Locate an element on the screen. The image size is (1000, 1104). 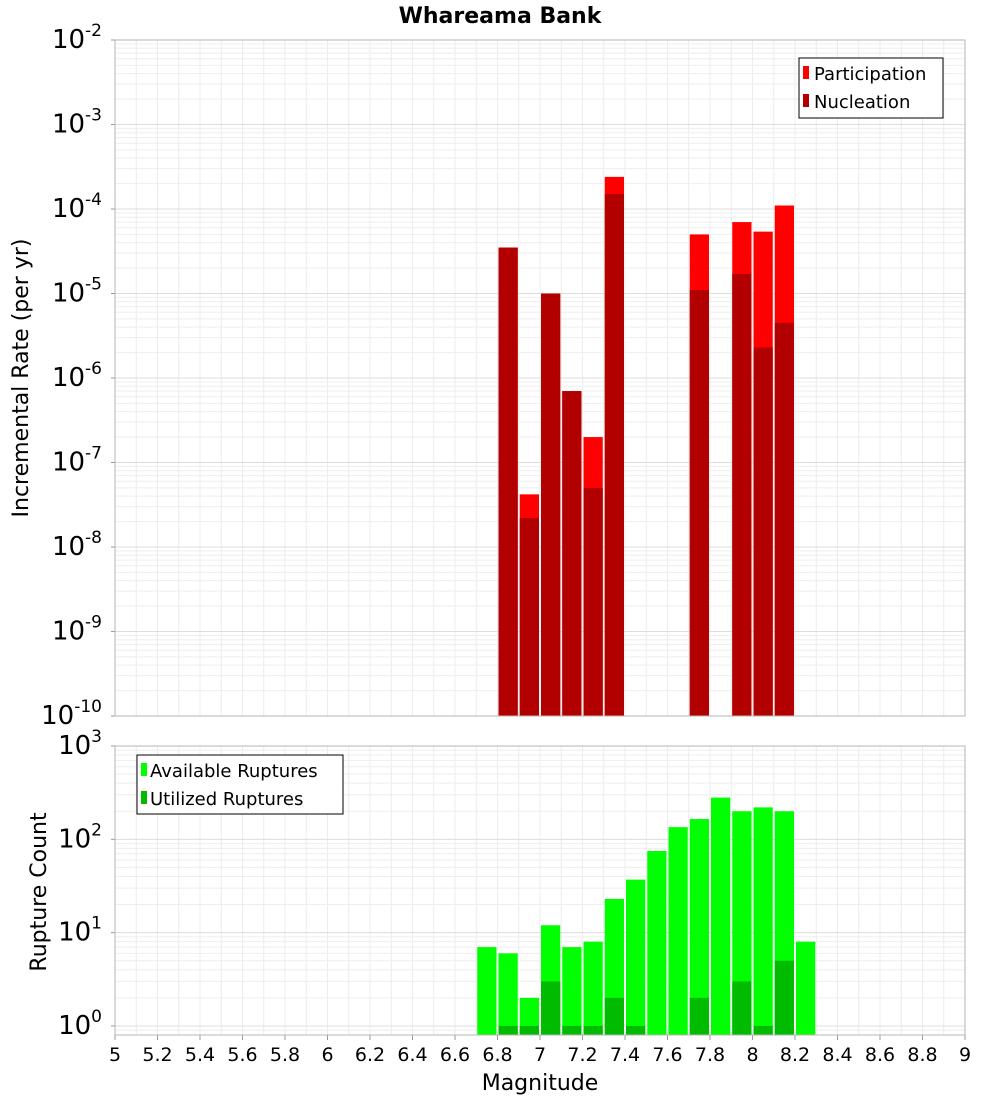
x-tick-label: 5.4 is located at coordinates (200, 1055).